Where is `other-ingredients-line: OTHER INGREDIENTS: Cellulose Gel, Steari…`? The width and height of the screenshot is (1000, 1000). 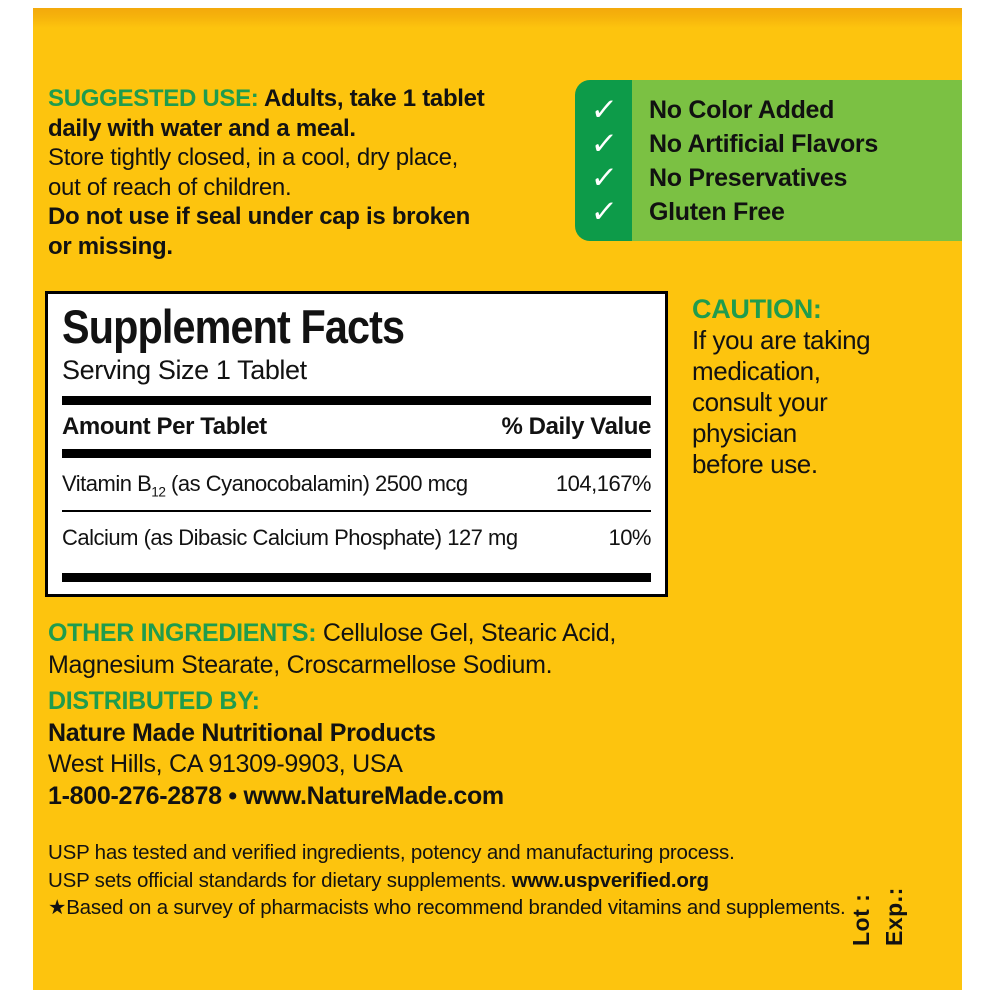 other-ingredients-line: OTHER INGREDIENTS: Cellulose Gel, Steari… is located at coordinates (368, 634).